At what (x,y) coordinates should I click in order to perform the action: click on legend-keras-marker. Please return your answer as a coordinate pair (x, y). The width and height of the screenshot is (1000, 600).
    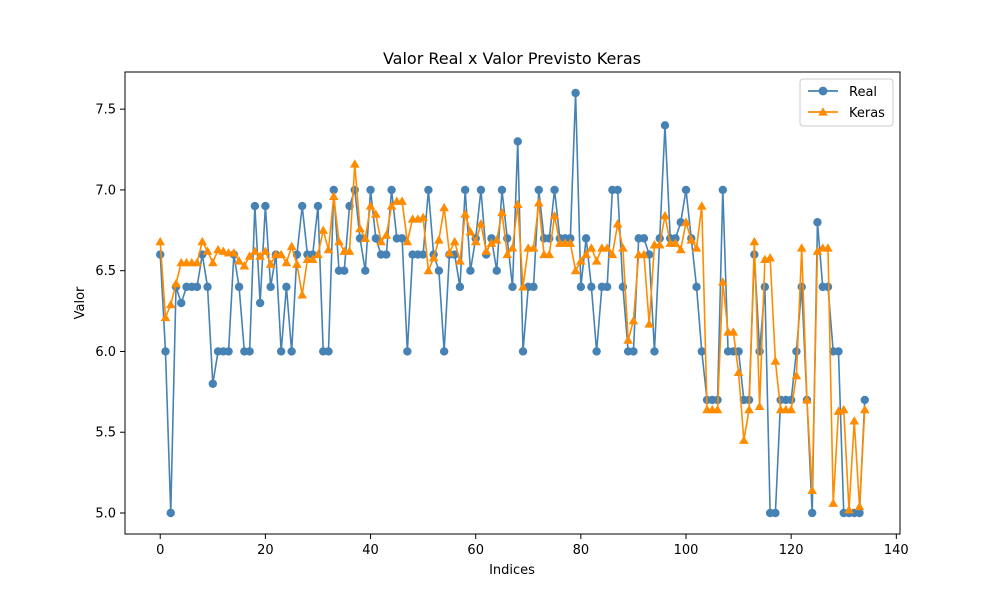
    Looking at the image, I should click on (823, 111).